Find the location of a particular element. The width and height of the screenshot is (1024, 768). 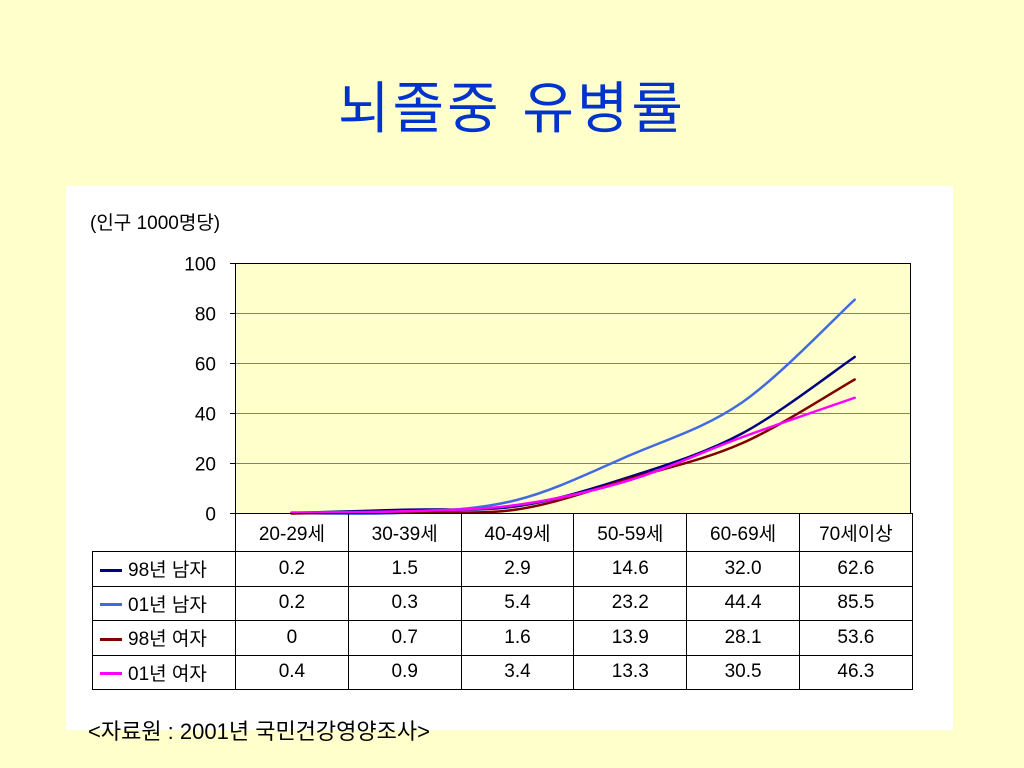

category-row: 20-29세 30-39세 40-49세 50-59세 60-69세 70세이상 is located at coordinates (503, 532).